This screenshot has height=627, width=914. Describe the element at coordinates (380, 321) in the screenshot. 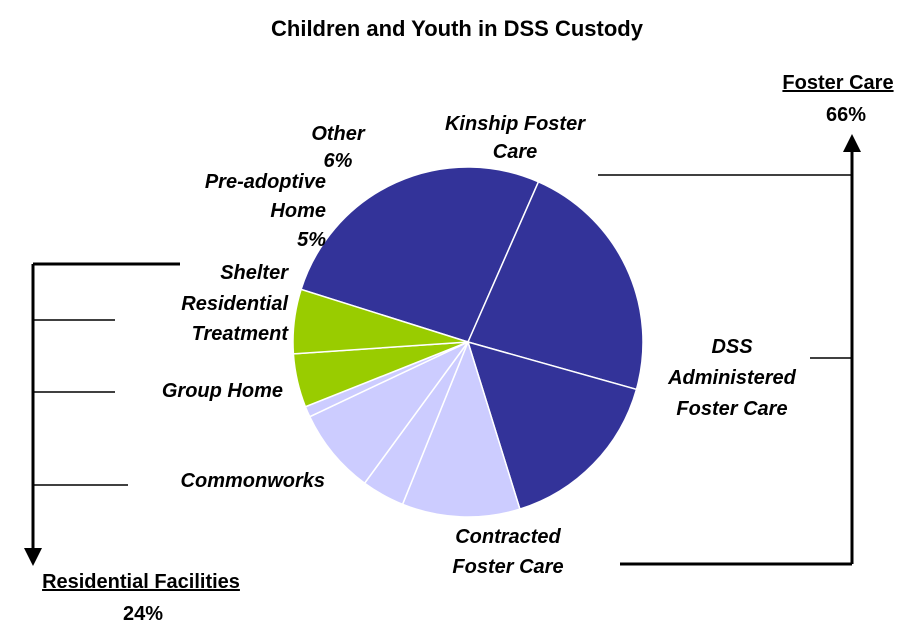

I see `pie-slice-other` at that location.